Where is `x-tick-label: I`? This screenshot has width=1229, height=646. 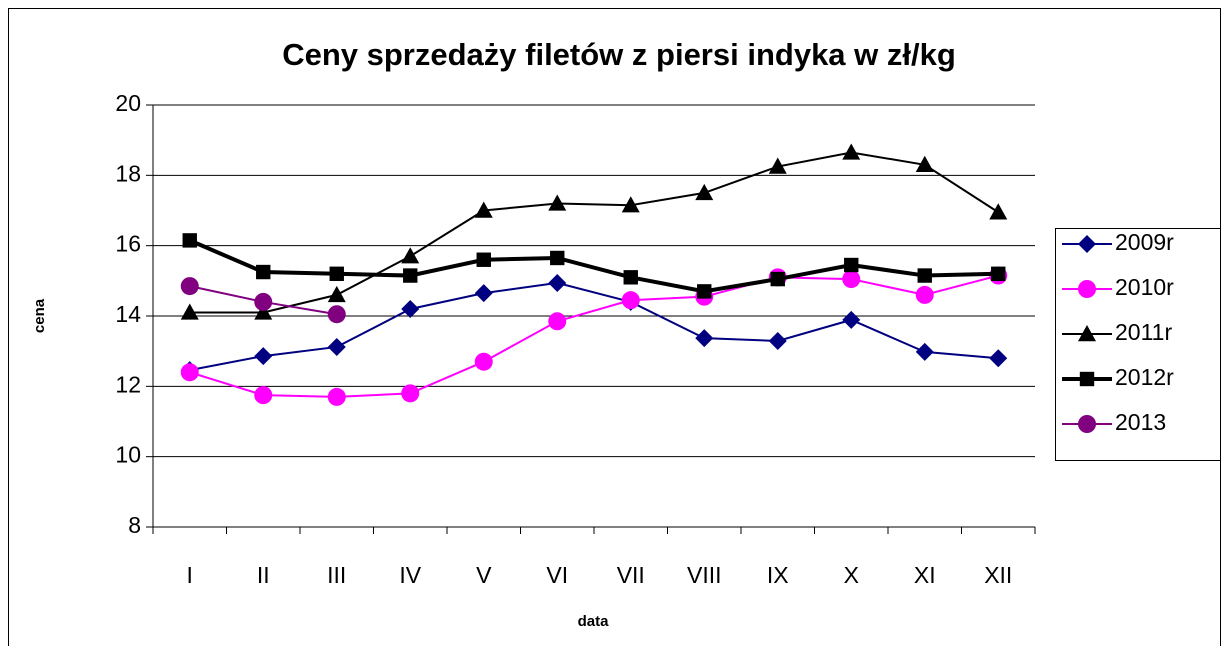
x-tick-label: I is located at coordinates (190, 575).